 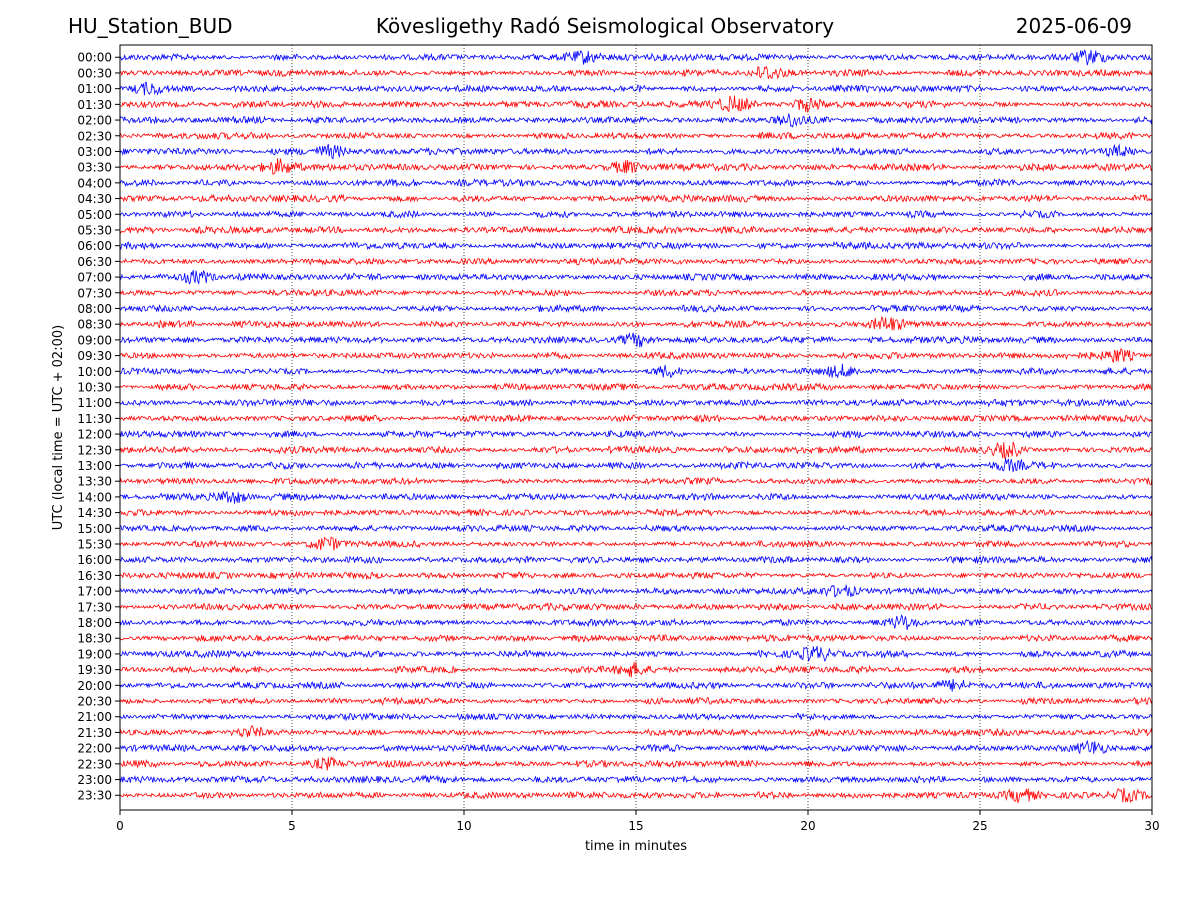 I want to click on y-tick-label-0100: 01:00, so click(x=94, y=89).